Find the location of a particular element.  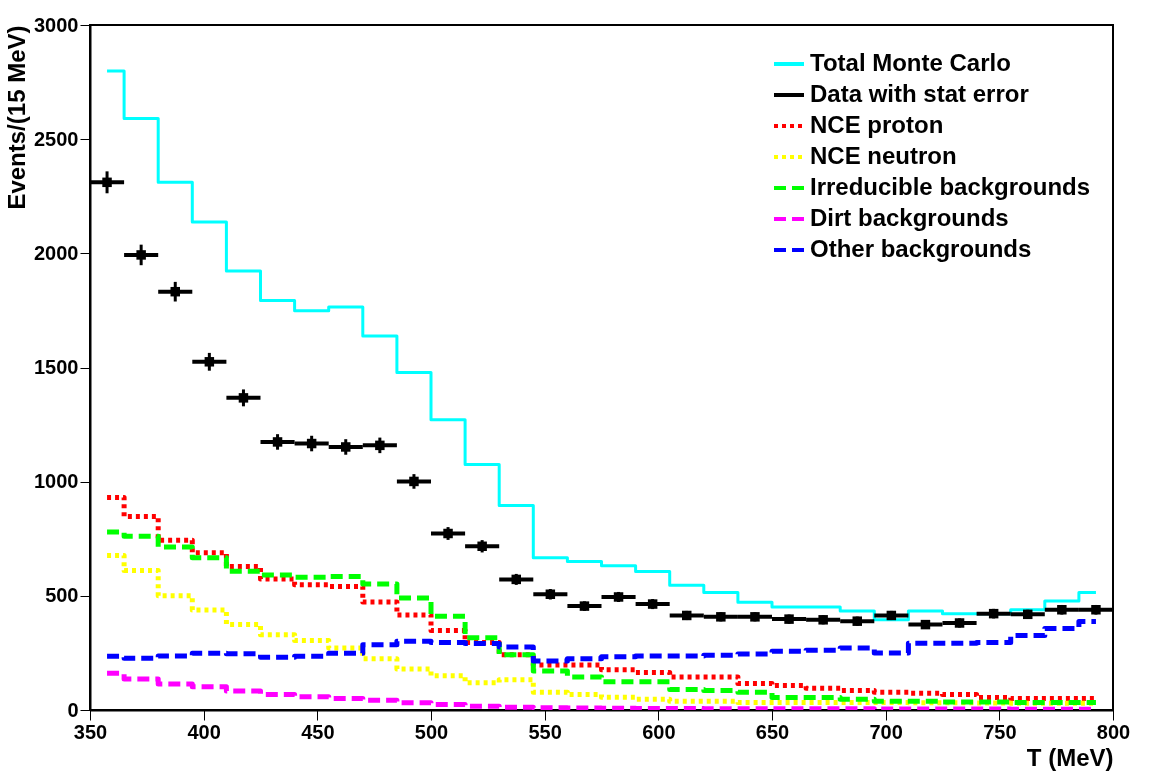

x-tick-label: 800 is located at coordinates (1113, 731).